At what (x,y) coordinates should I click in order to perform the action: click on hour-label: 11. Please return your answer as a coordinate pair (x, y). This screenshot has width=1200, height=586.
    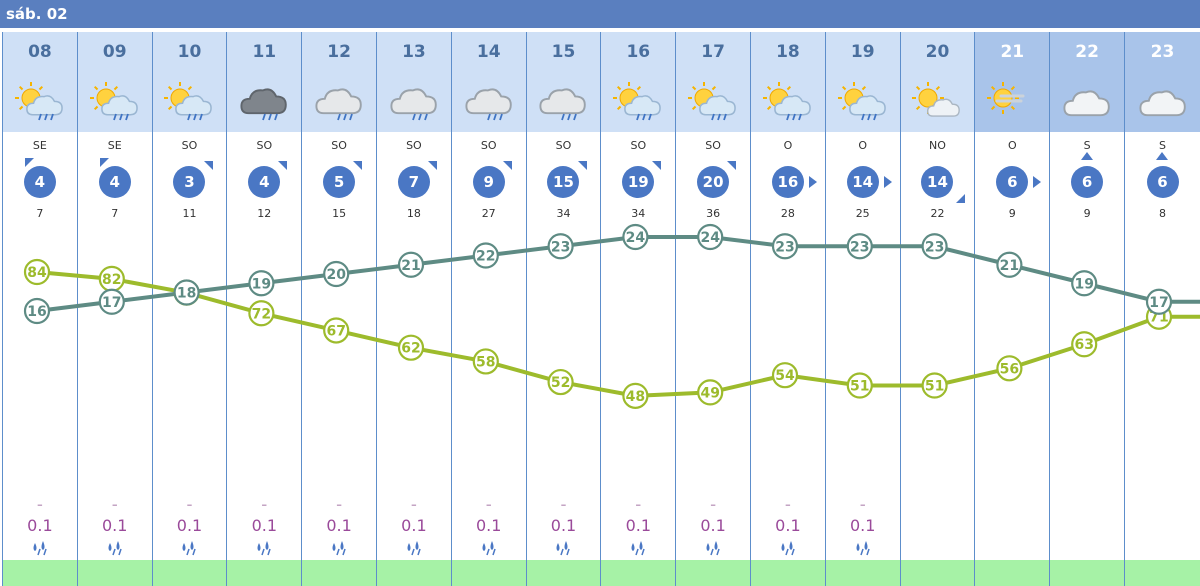
    Looking at the image, I should click on (264, 52).